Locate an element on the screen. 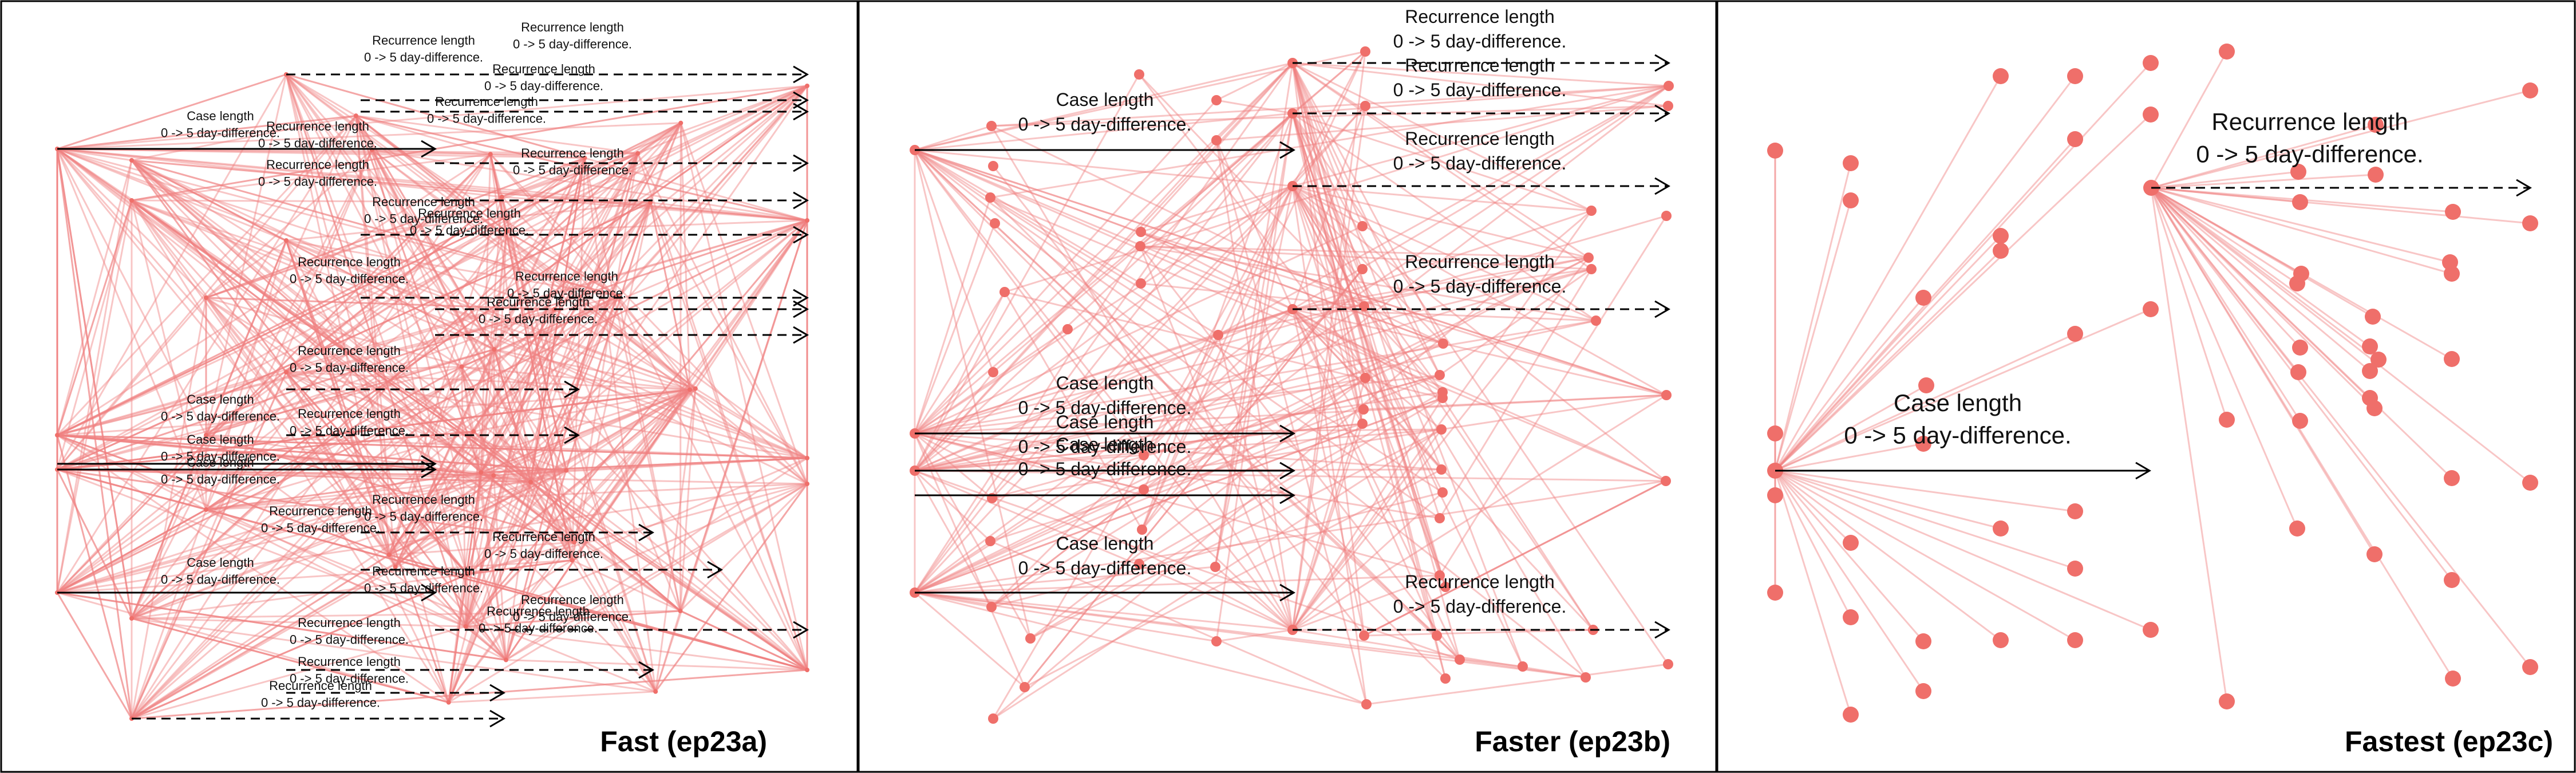  recurrence-length-label-19-difference: 0 -> 5 day-difference. is located at coordinates (423, 517).